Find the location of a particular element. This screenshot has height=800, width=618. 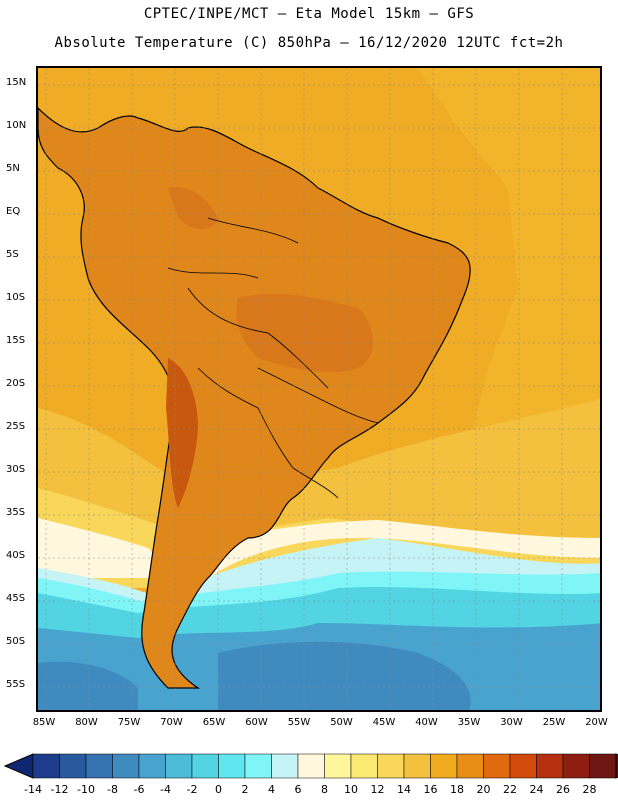

country-borders is located at coordinates (273, 358).